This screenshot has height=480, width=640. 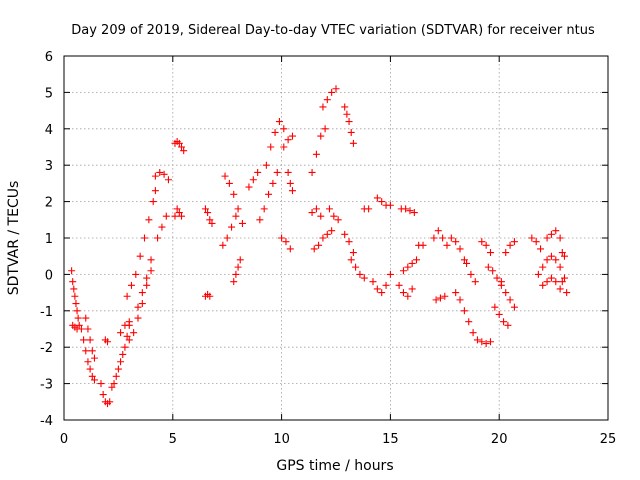 What do you see at coordinates (334, 466) in the screenshot?
I see `x-axis-label: GPS time / hours` at bounding box center [334, 466].